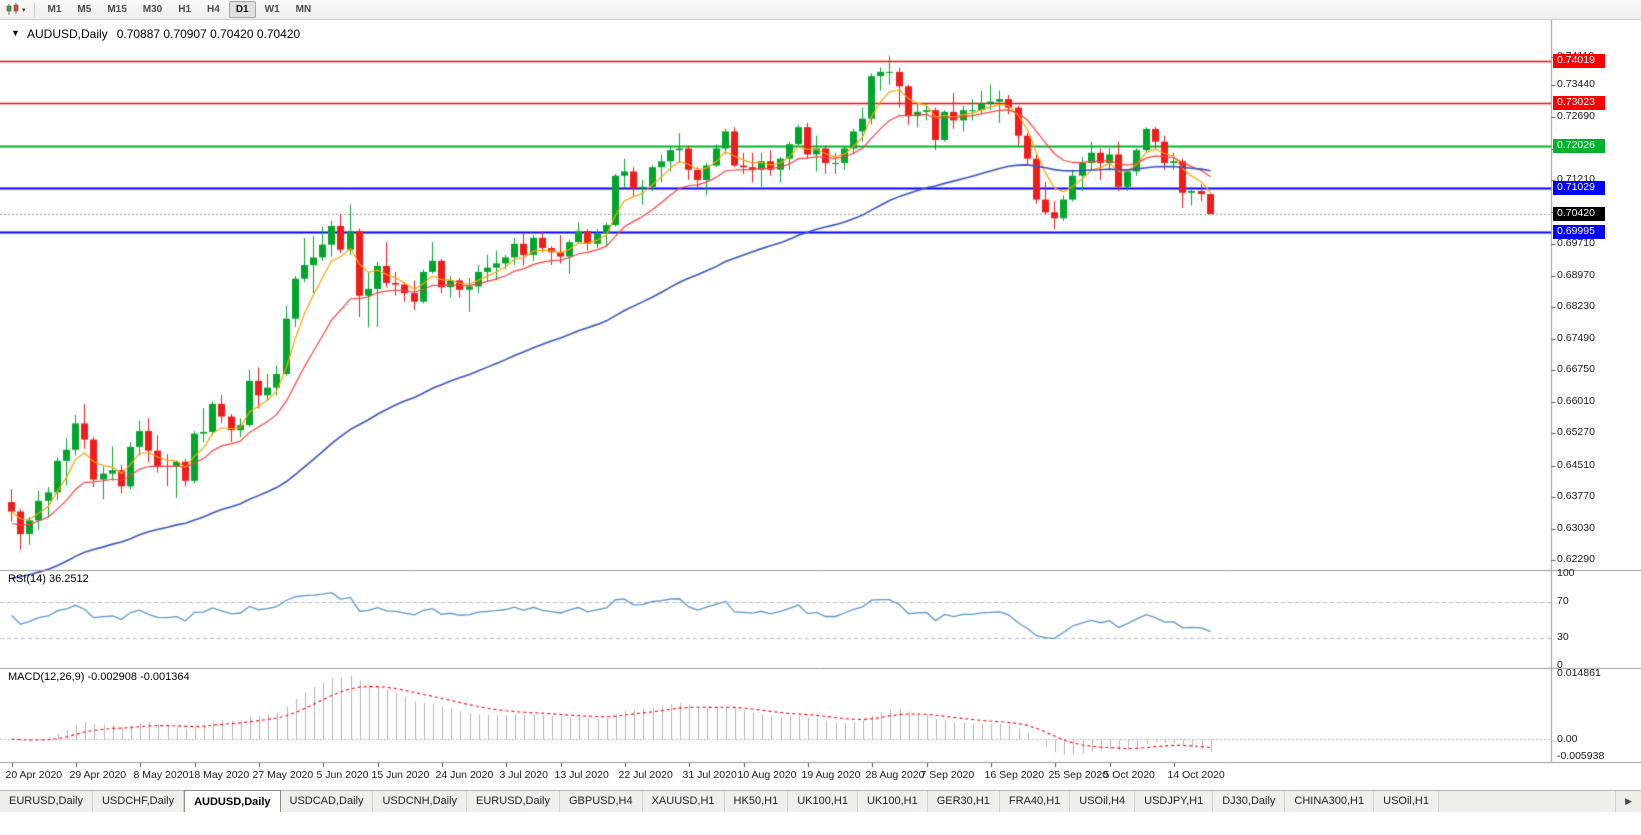 The height and width of the screenshot is (835, 1641). What do you see at coordinates (1103, 801) in the screenshot?
I see `chart-tab-usoil-h4: USOil,H4` at bounding box center [1103, 801].